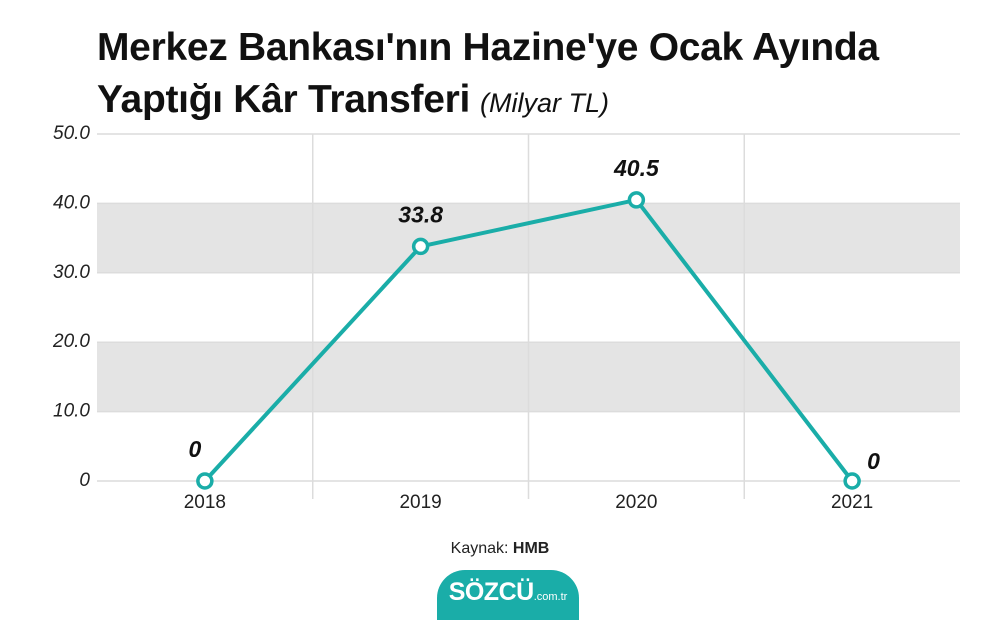 Image resolution: width=1000 pixels, height=620 pixels. I want to click on y-tick-label: 30.0, so click(71, 272).